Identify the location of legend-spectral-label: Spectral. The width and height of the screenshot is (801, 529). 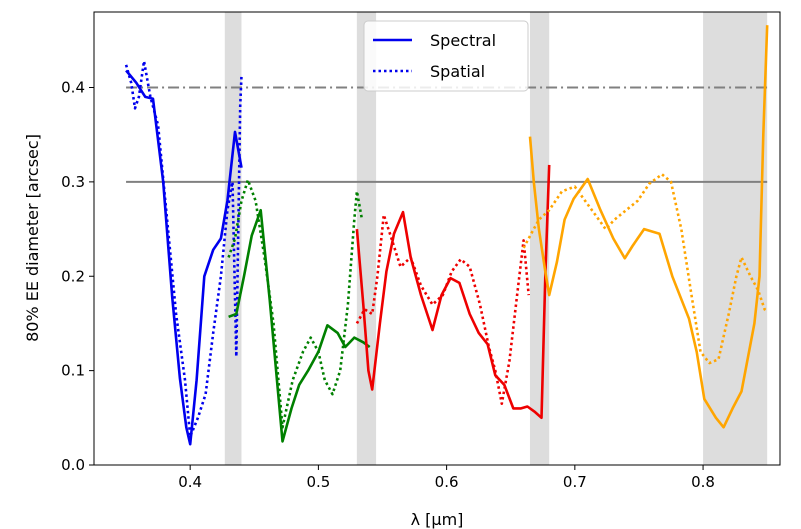
(463, 40).